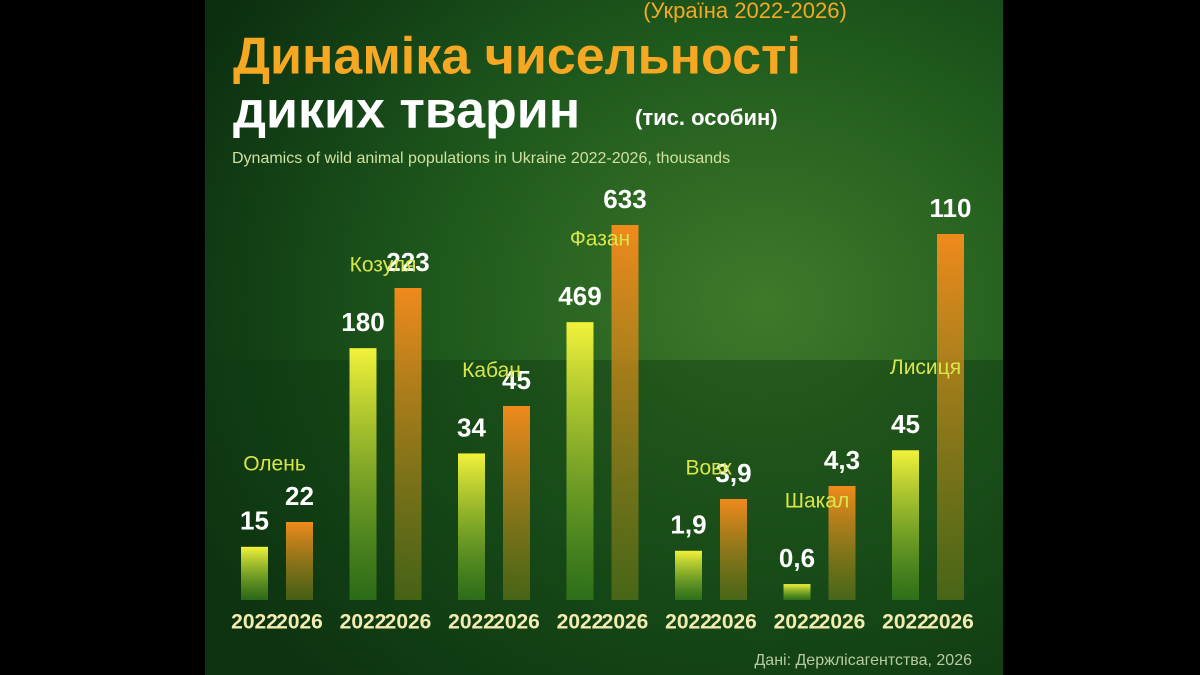  Describe the element at coordinates (491, 370) in the screenshot. I see `category-label: Кабан` at that location.